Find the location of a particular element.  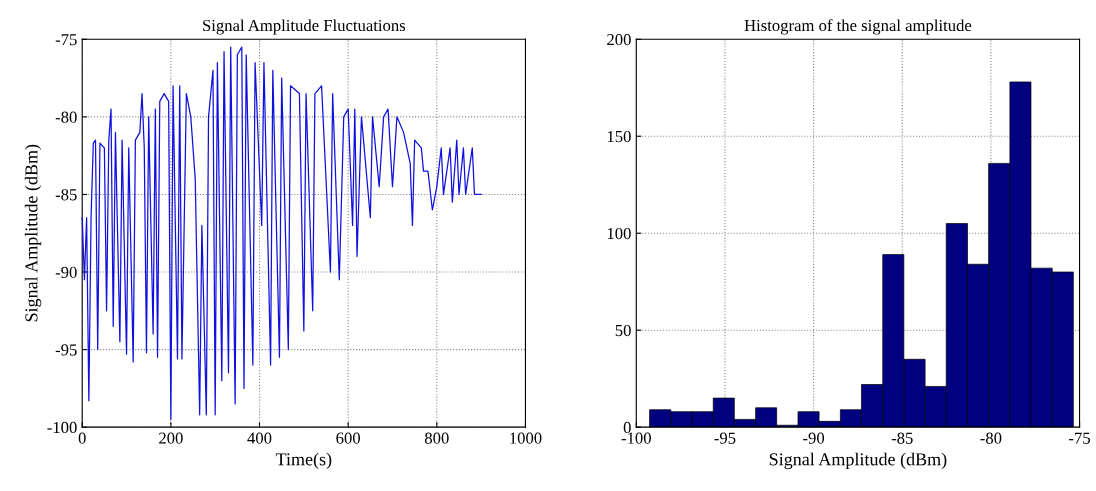

chart-title: Histogram of the signal amplitude is located at coordinates (858, 27).